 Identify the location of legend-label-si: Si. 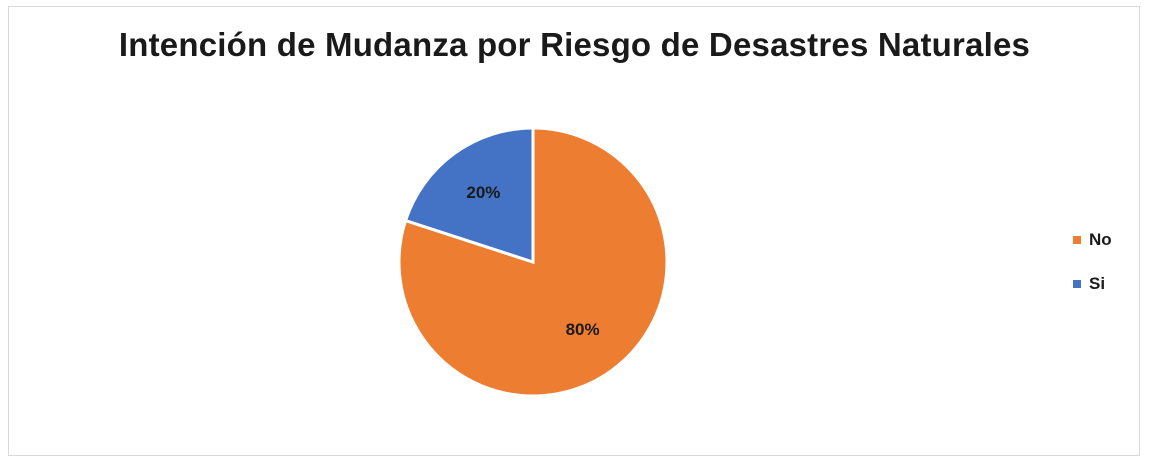
(1097, 283).